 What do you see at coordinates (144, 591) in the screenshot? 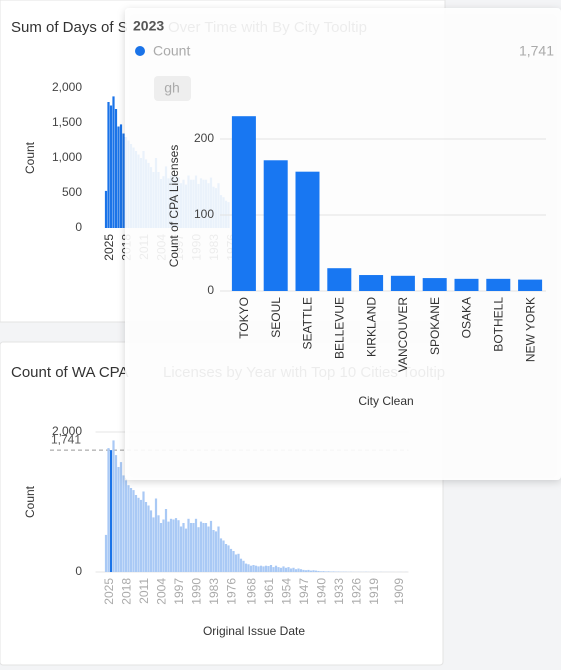
I see `x-tick-label: 2011` at bounding box center [144, 591].